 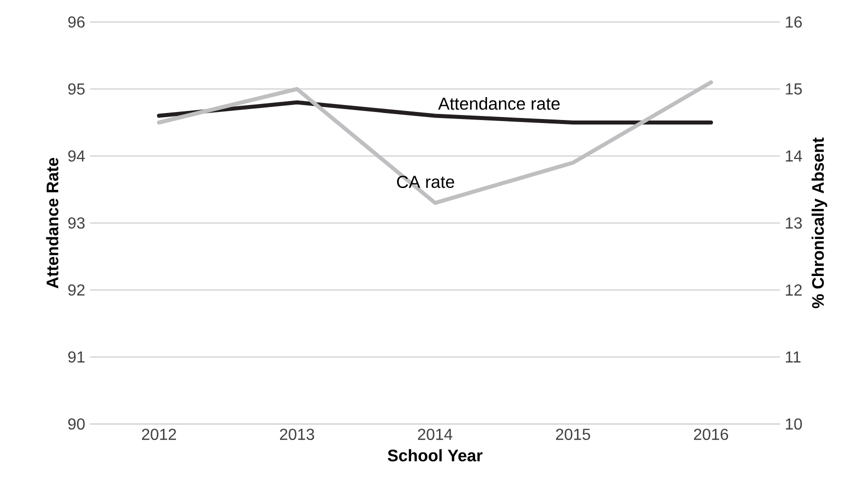 I want to click on x-tick-label: 2012, so click(x=159, y=434).